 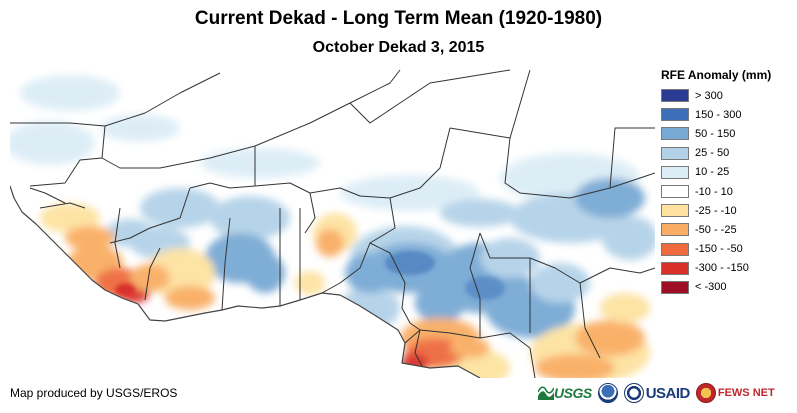 I want to click on legend-item: 150 - 300, so click(x=729, y=114).